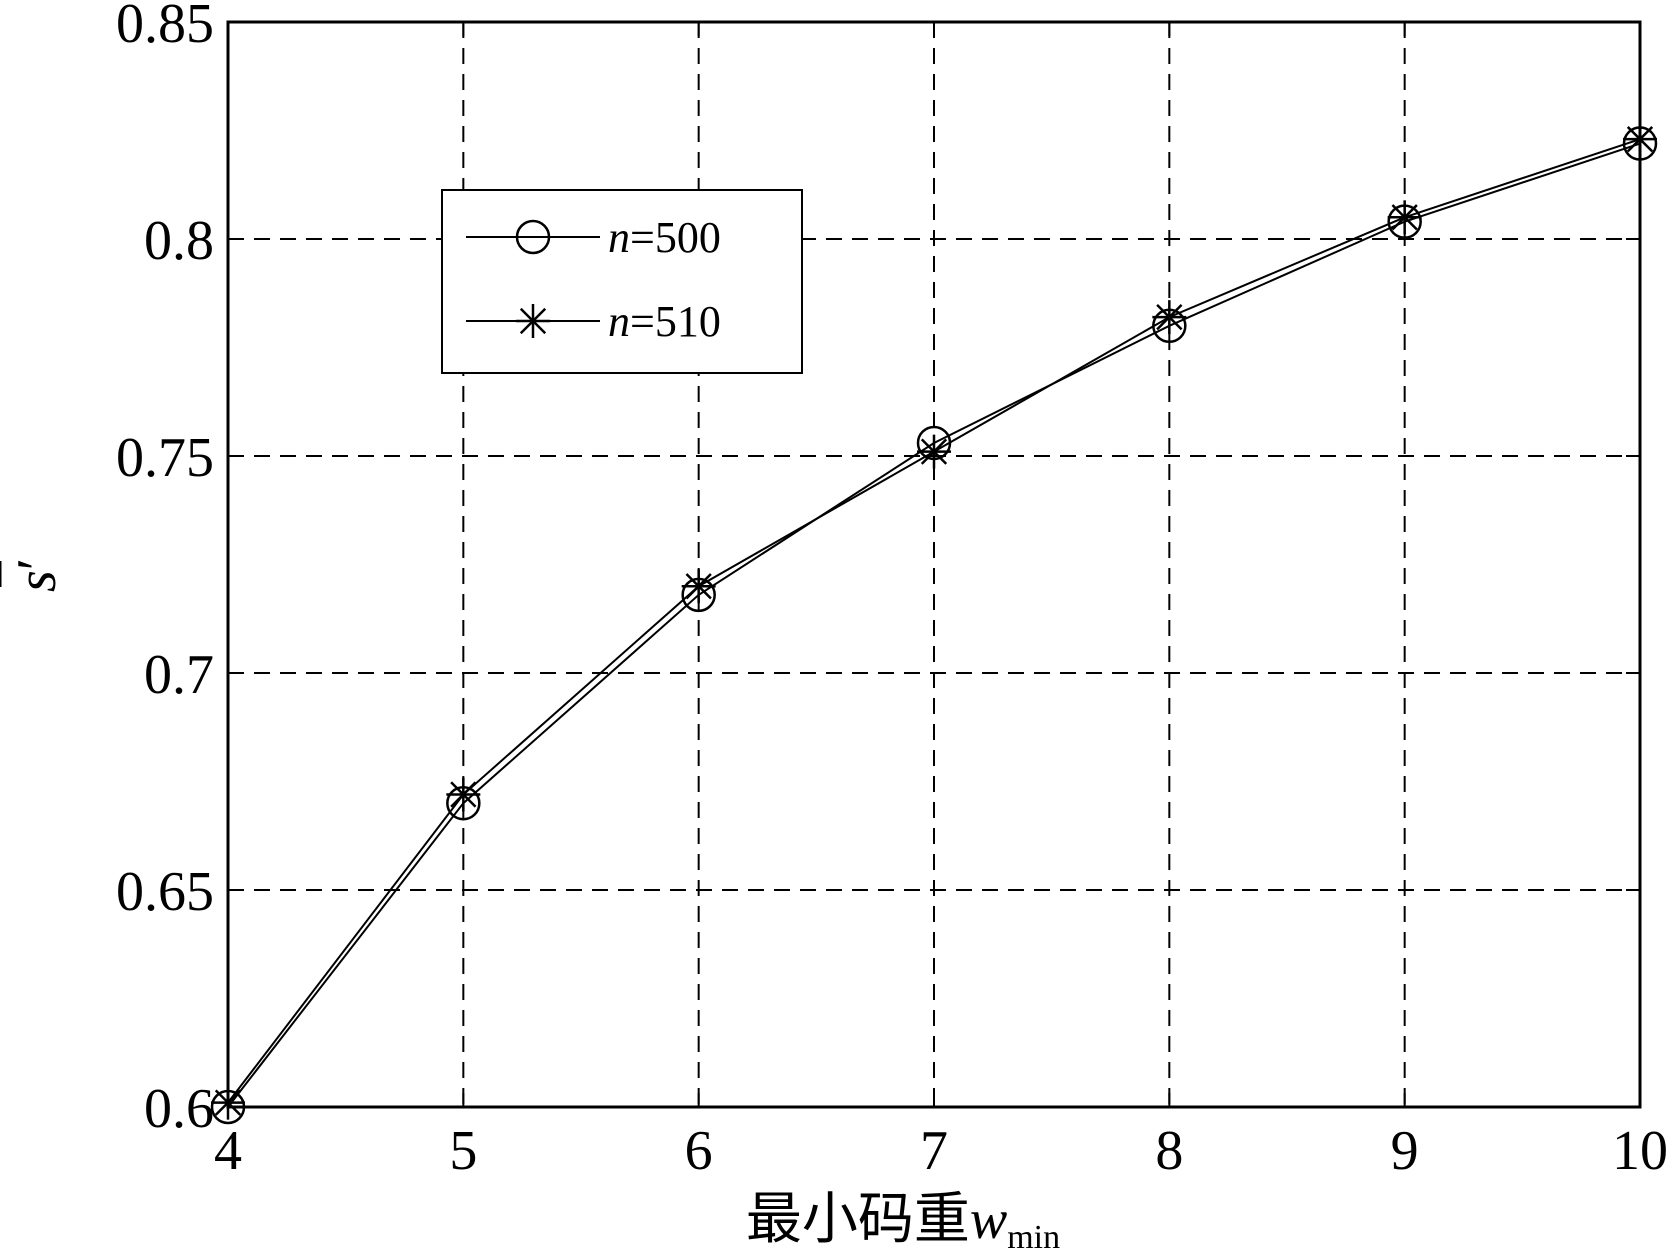  I want to click on legend-entry-0: n=500, so click(593, 237).